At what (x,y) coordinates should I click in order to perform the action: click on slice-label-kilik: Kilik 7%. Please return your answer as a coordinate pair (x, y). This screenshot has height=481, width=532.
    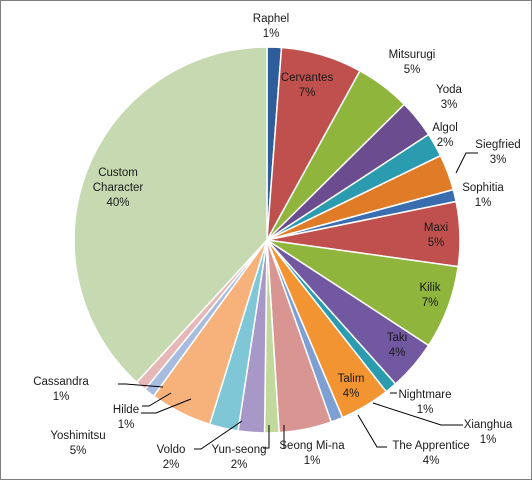
    Looking at the image, I should click on (429, 295).